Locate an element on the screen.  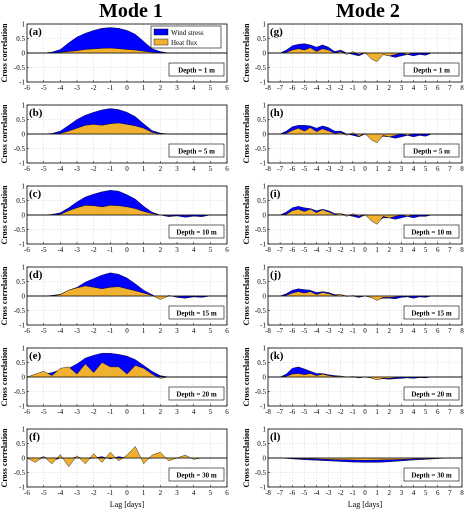
mode-2-title: Mode 2 is located at coordinates (368, 11).